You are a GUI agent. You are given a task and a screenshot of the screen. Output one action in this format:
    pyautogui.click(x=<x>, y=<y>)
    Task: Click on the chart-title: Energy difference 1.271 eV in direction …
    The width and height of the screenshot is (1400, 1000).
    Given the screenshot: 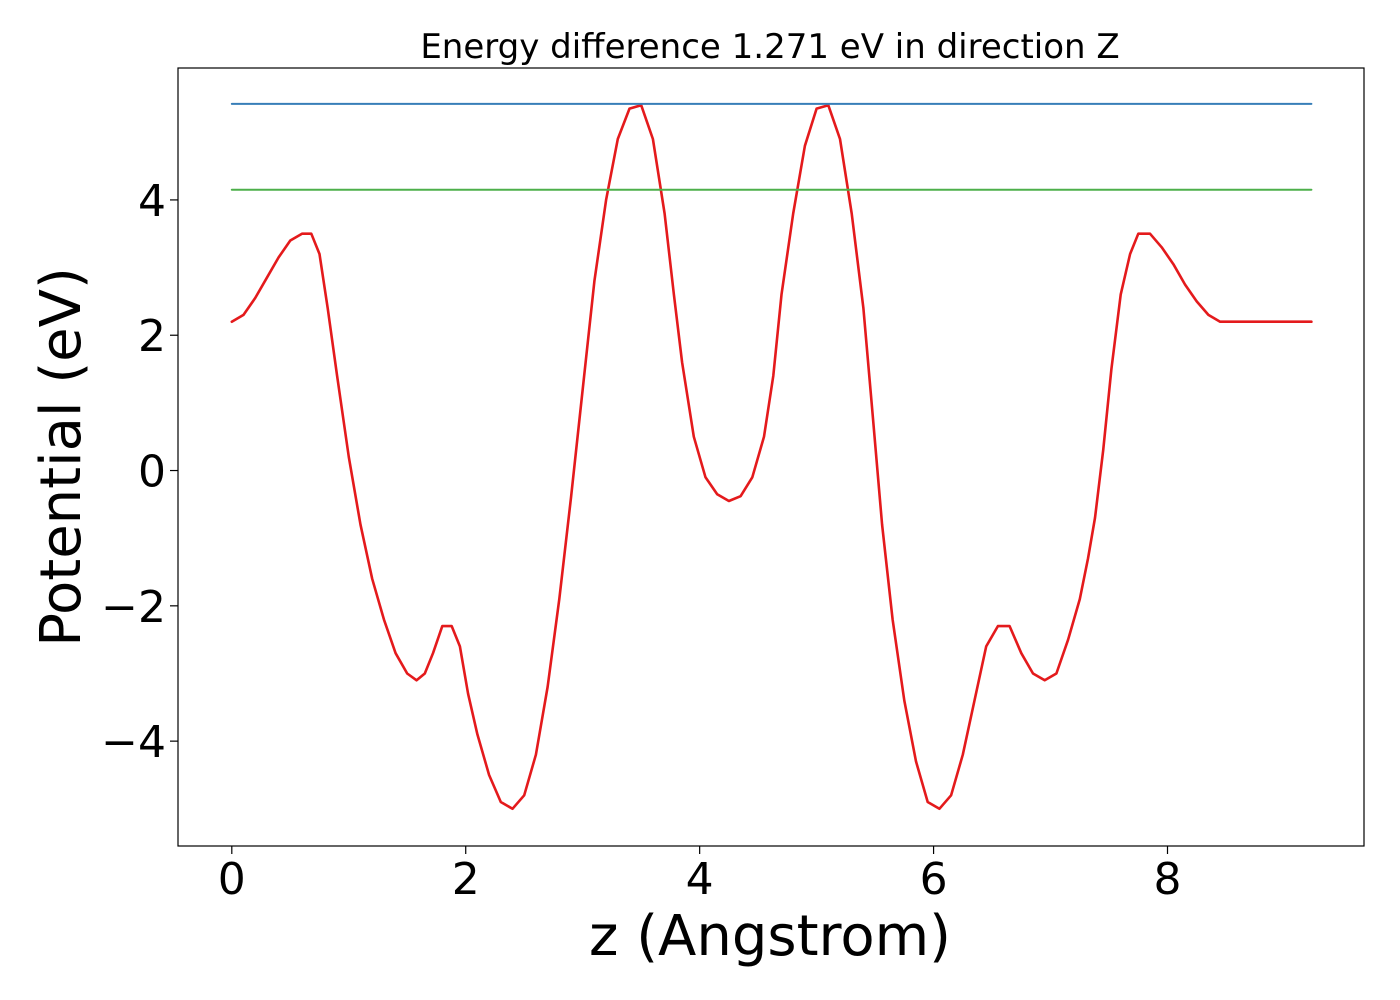 What is the action you would take?
    pyautogui.click(x=769, y=47)
    